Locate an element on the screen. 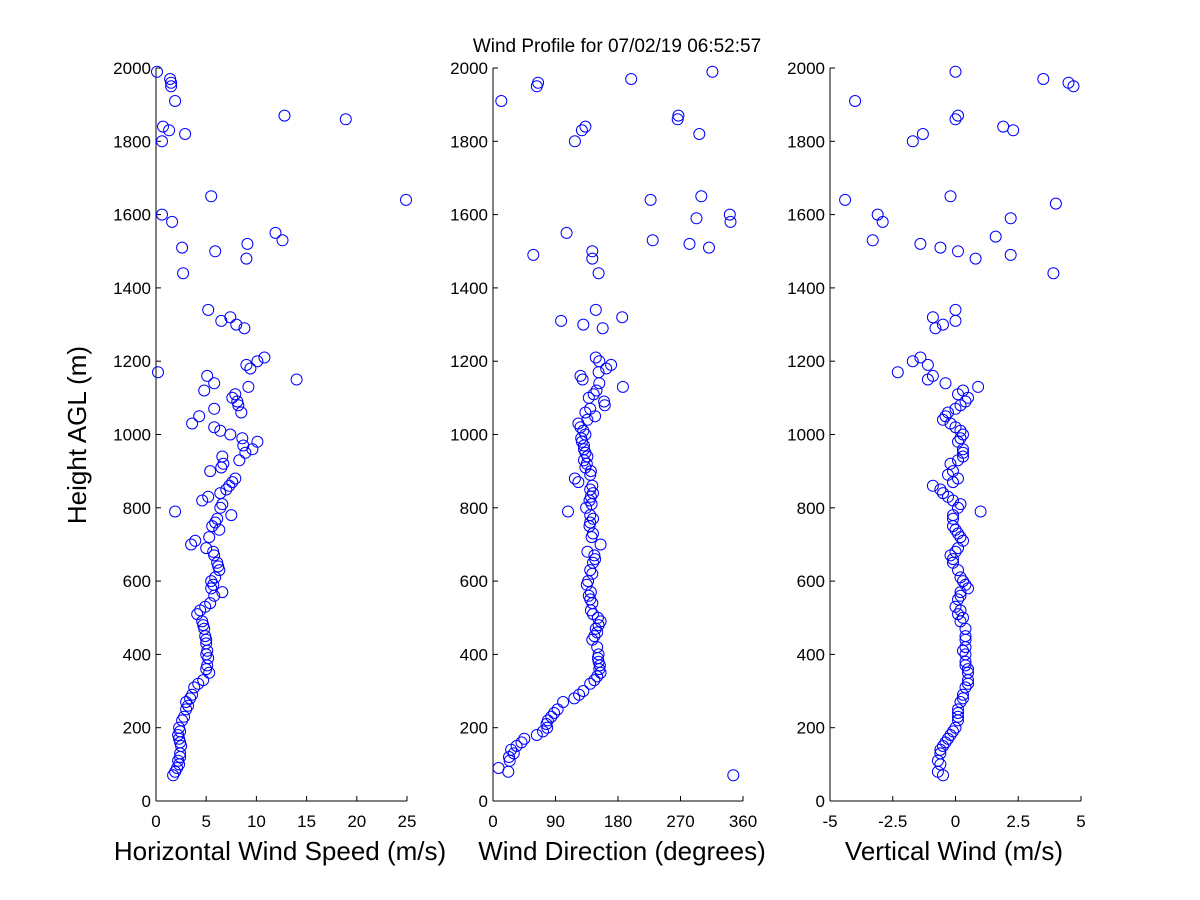 This screenshot has width=1200, height=900. y-tick-label: 1000 is located at coordinates (469, 435).